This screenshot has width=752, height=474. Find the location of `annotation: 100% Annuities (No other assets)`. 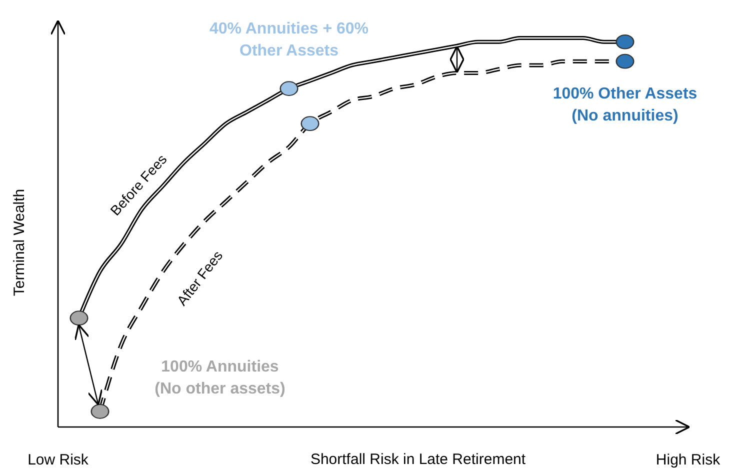

annotation: 100% Annuities (No other assets) is located at coordinates (220, 378).